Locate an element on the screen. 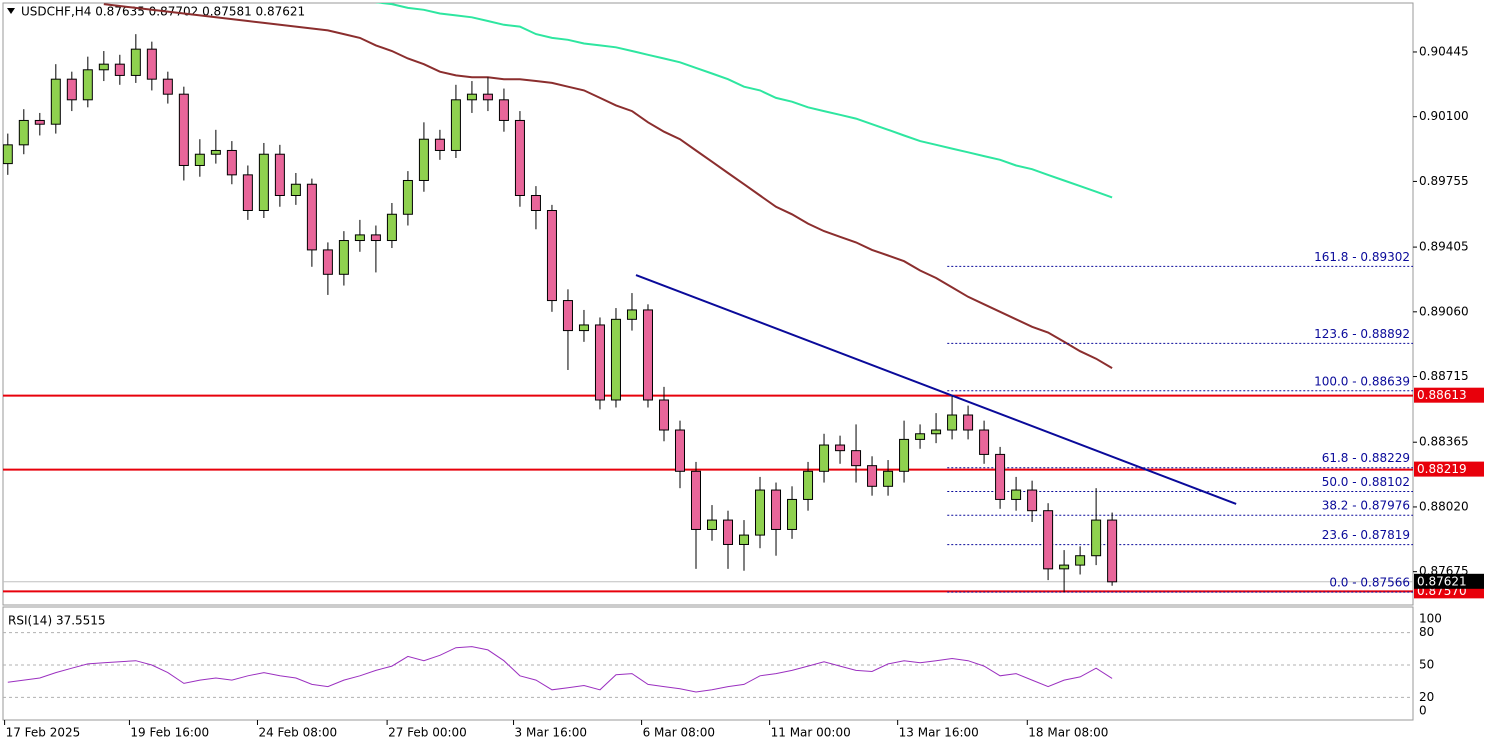  moving-average is located at coordinates (744, 101).